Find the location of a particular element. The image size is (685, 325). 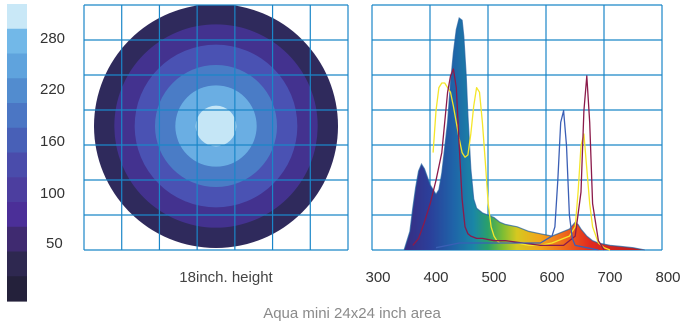

heatmap-ring is located at coordinates (216, 126).